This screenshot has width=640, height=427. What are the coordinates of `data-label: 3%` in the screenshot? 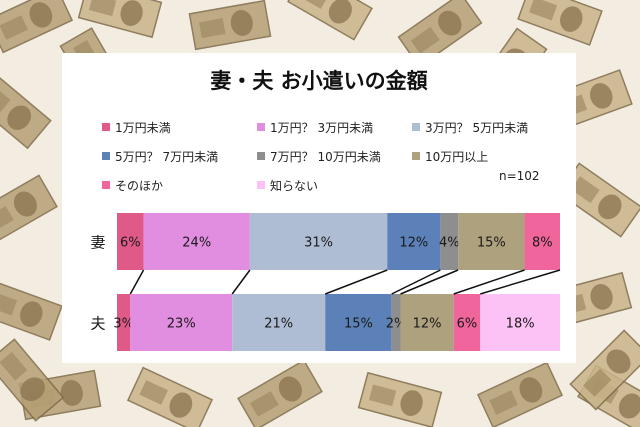 It's located at (123, 324).